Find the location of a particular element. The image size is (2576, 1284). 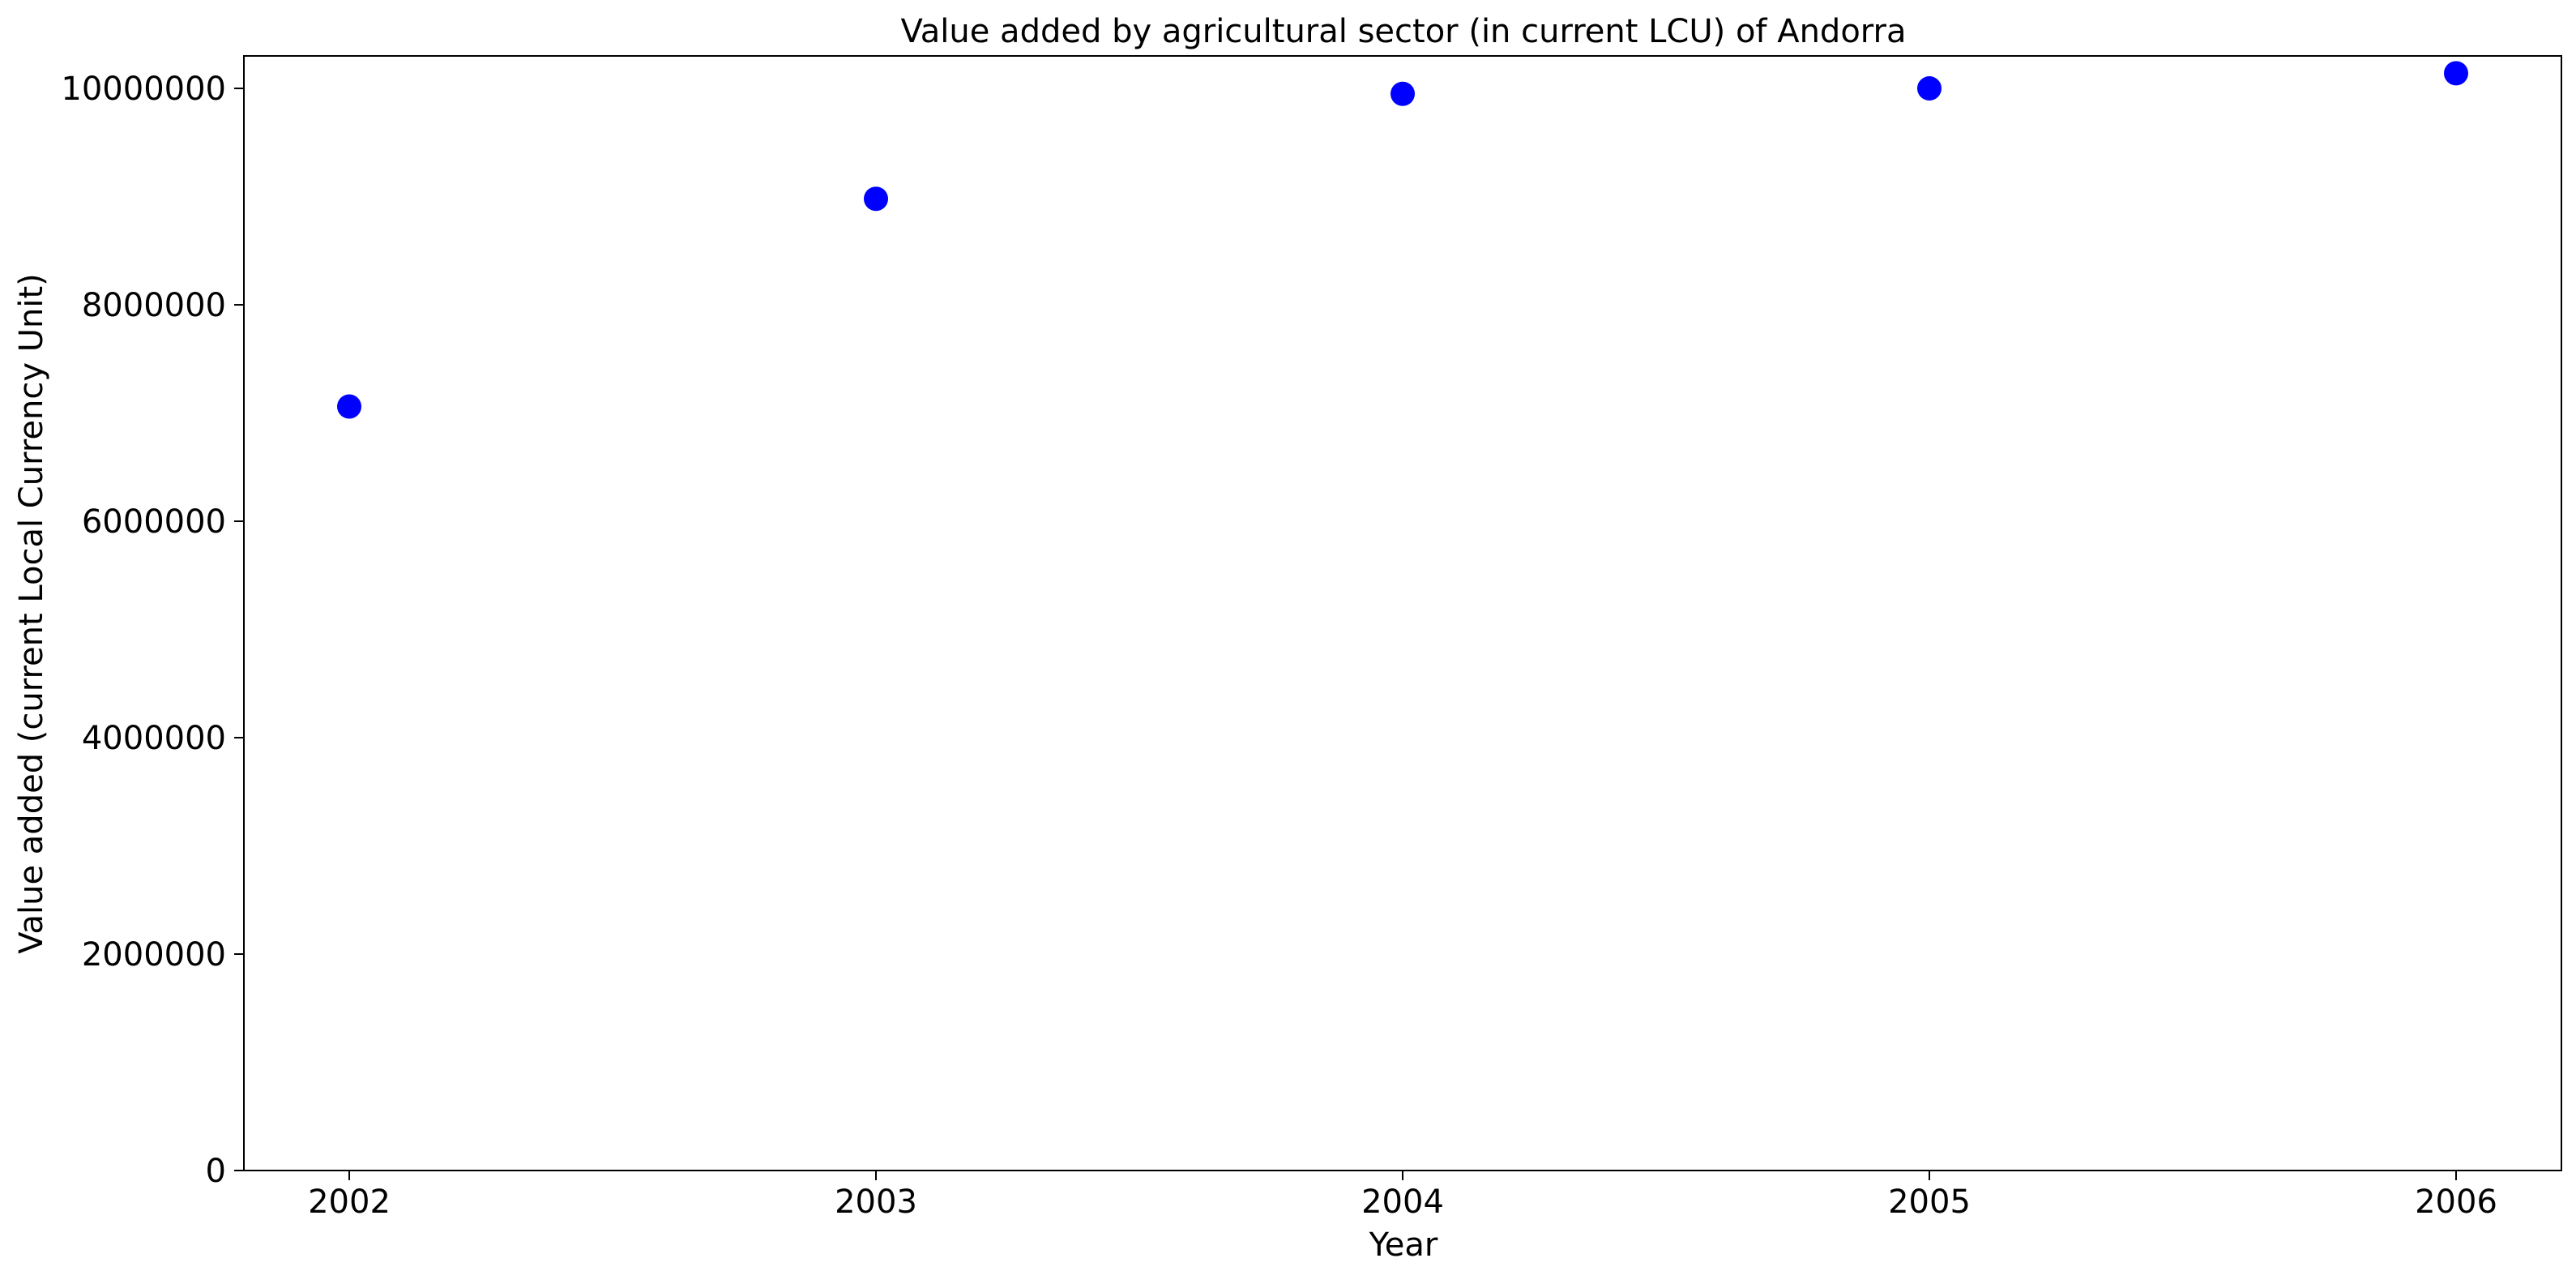

y-tick-label: 2000000 is located at coordinates (154, 955).